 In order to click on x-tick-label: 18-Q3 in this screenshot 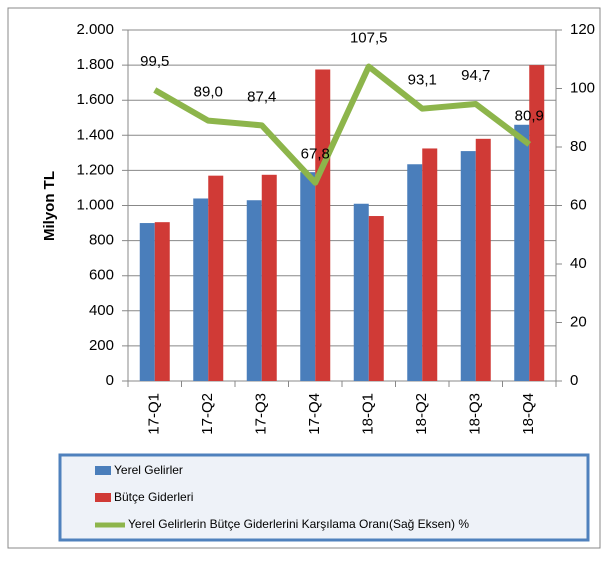, I will do `click(475, 414)`.